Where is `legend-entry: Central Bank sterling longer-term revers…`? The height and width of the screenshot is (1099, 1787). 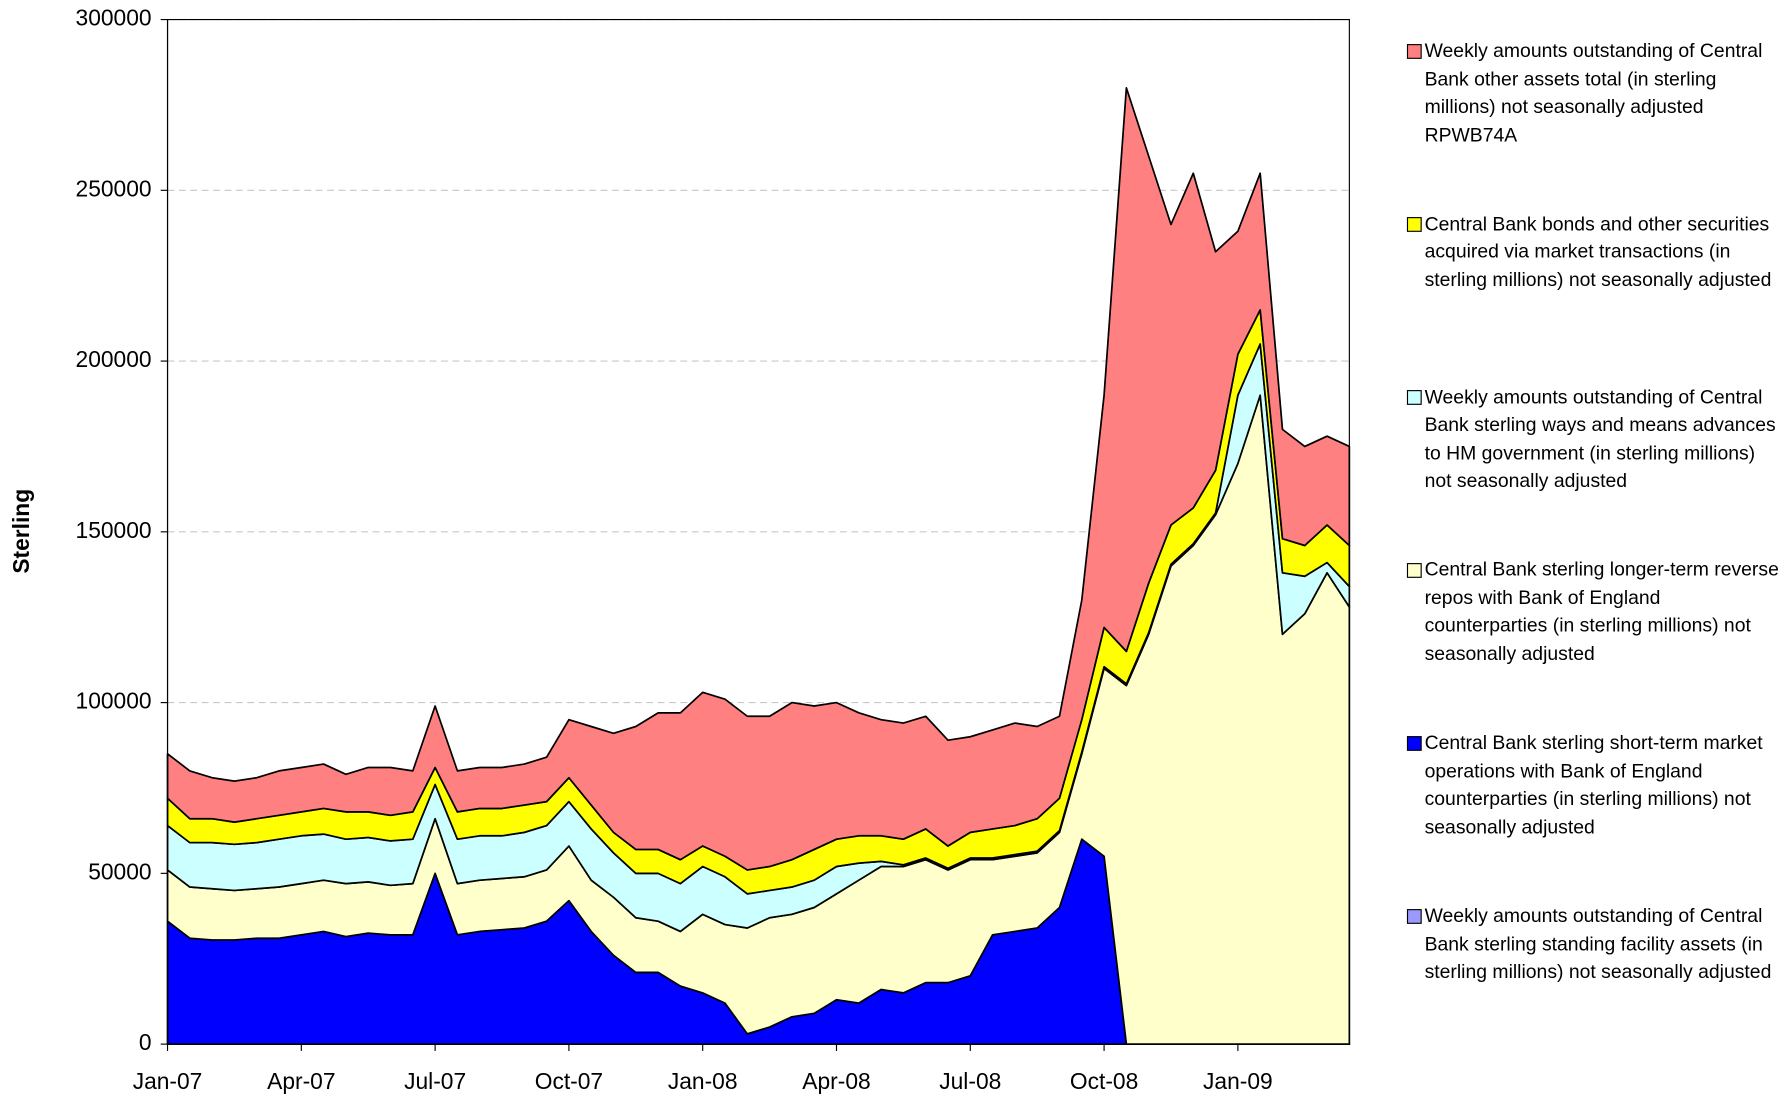
legend-entry: Central Bank sterling longer-term revers… is located at coordinates (1601, 612).